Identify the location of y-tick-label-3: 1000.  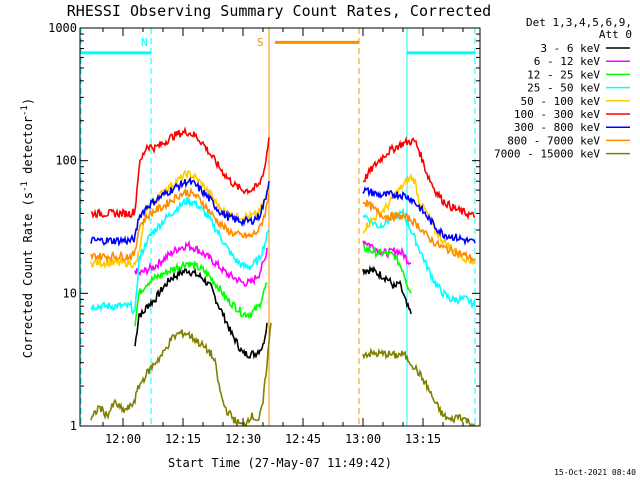
(62, 28).